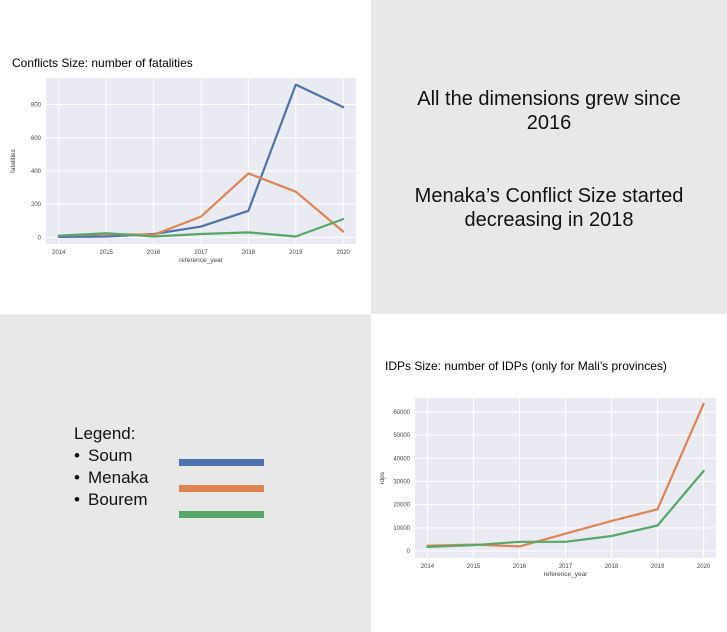  What do you see at coordinates (40, 238) in the screenshot?
I see `fatalities-y-tick-label: 0` at bounding box center [40, 238].